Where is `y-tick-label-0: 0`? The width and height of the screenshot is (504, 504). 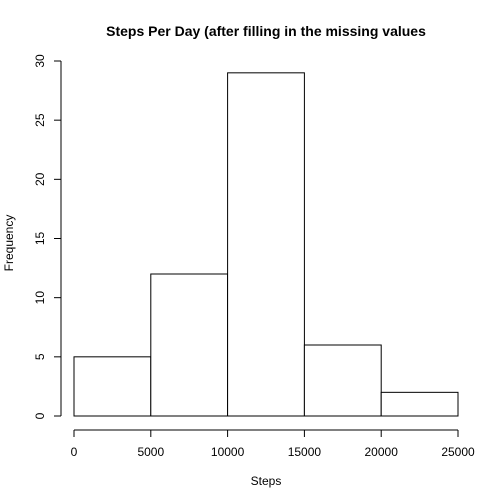 y-tick-label-0: 0 is located at coordinates (40, 415).